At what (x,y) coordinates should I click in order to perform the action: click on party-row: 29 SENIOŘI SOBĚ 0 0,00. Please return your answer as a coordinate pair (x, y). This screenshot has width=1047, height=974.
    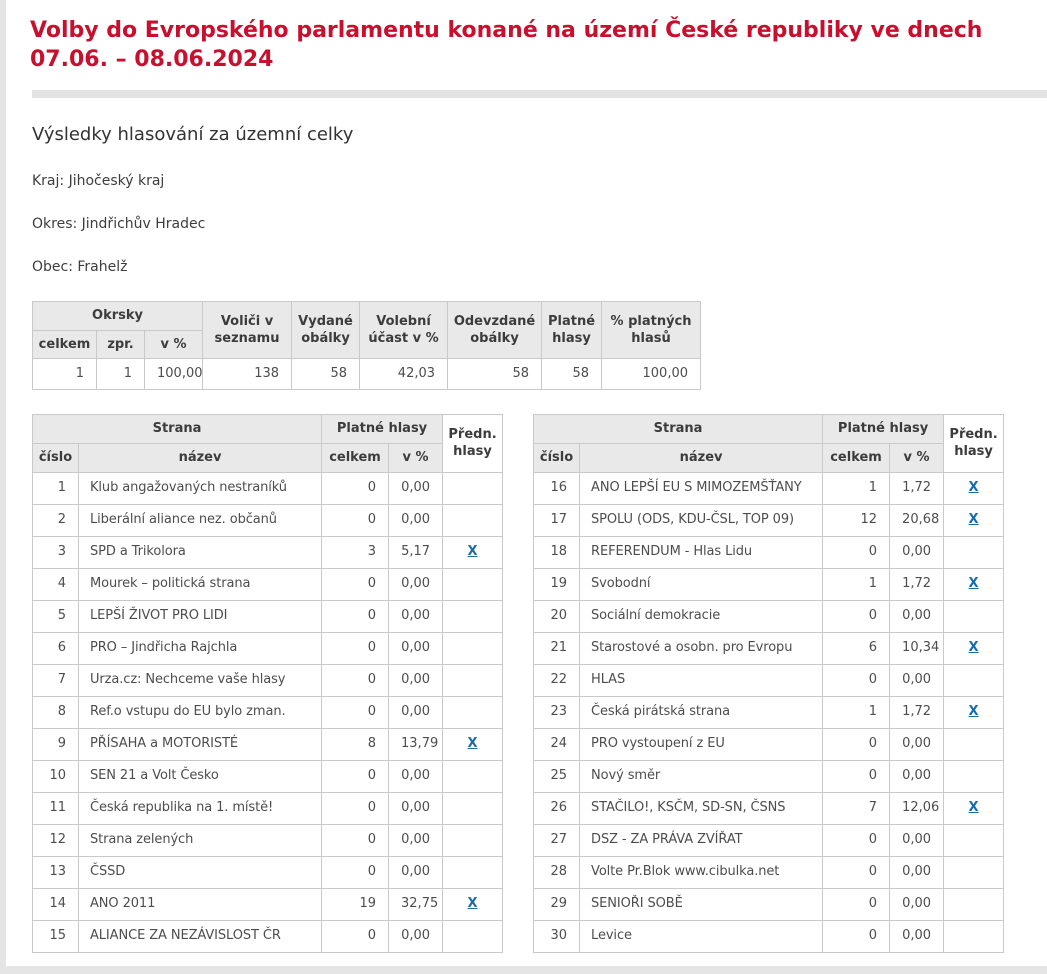
    Looking at the image, I should click on (769, 904).